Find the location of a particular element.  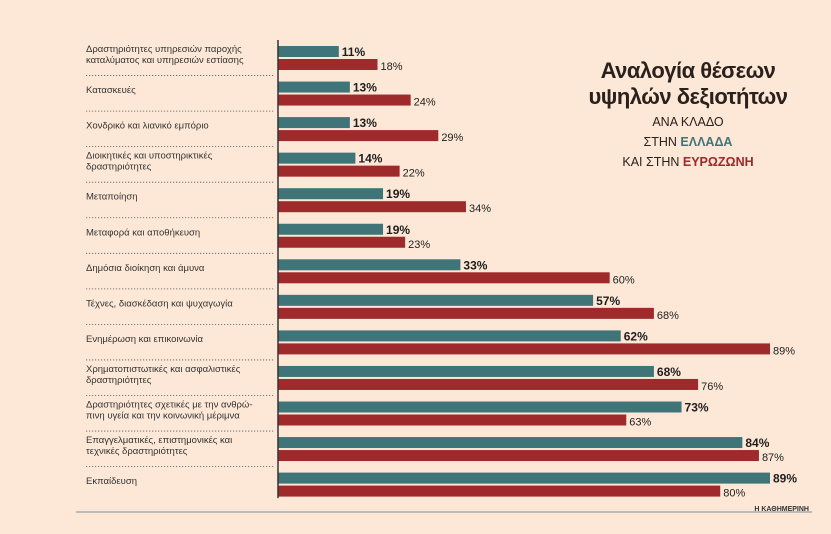

category-label: Μεταφορά και αποθήκευση is located at coordinates (143, 232).